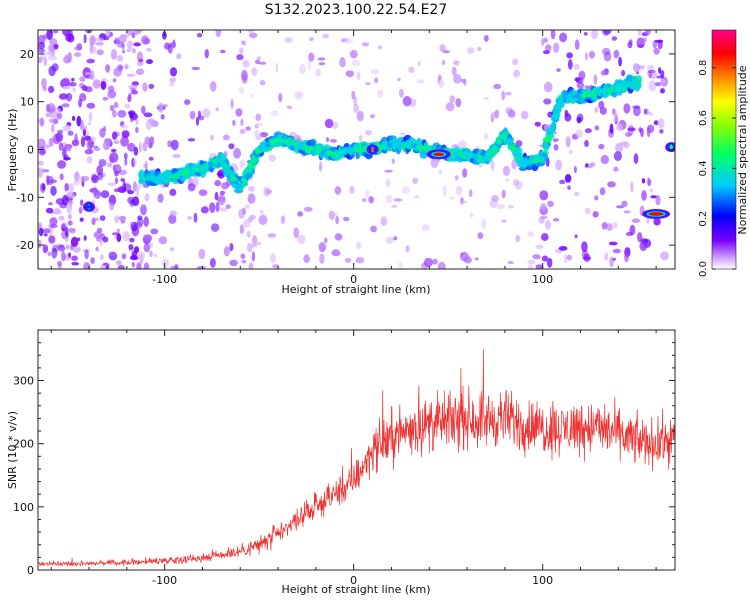 The height and width of the screenshot is (604, 750). What do you see at coordinates (542, 580) in the screenshot?
I see `x-tick-label: 100` at bounding box center [542, 580].